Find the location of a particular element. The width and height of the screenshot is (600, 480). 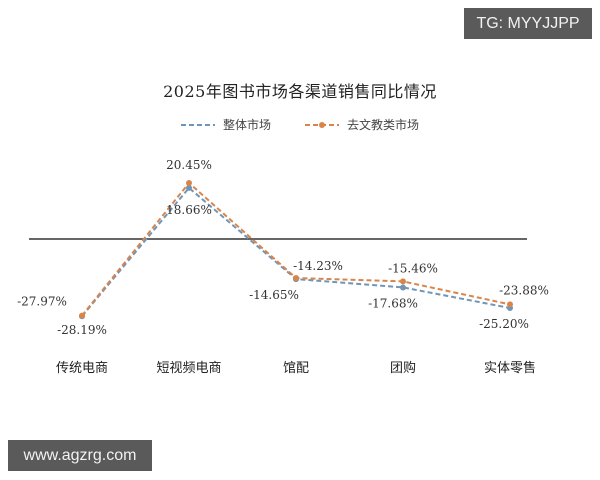

data-value-label: -27.97% is located at coordinates (42, 302).